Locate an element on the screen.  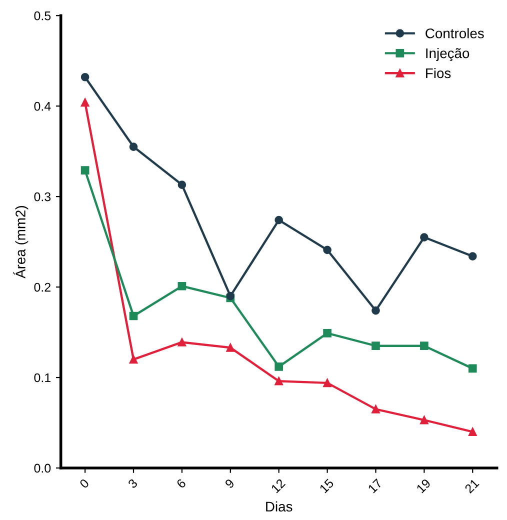
legend-label: Controles is located at coordinates (455, 33).